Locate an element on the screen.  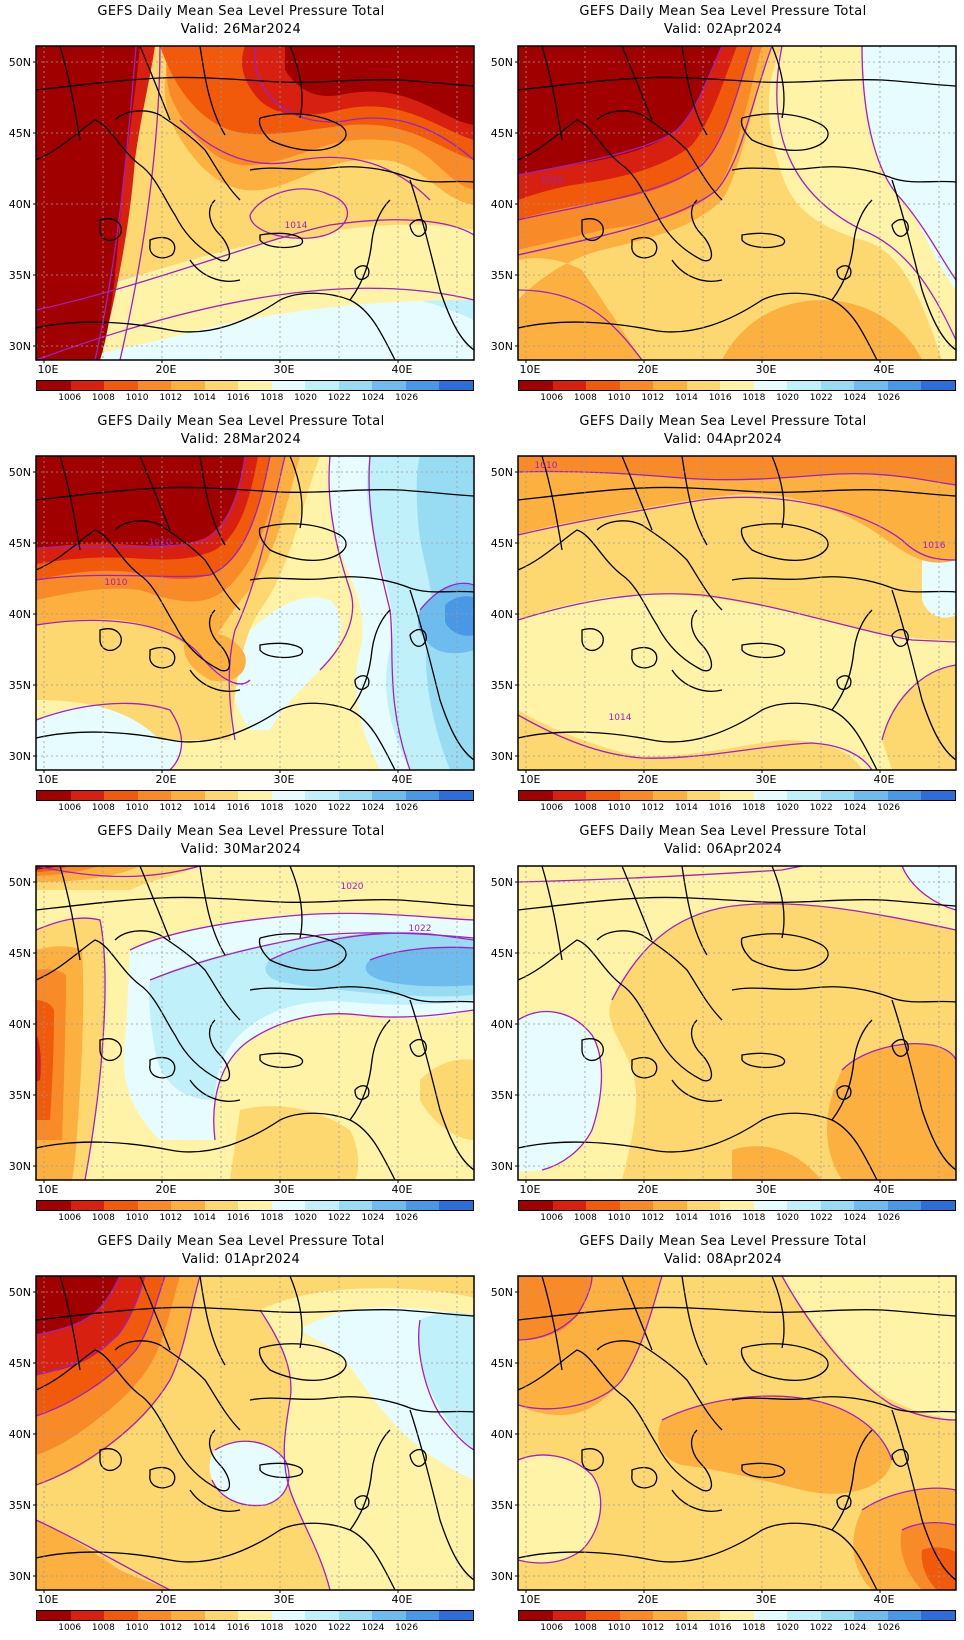
panel-valid-date: Valid: 30Mar2024 is located at coordinates (241, 849).